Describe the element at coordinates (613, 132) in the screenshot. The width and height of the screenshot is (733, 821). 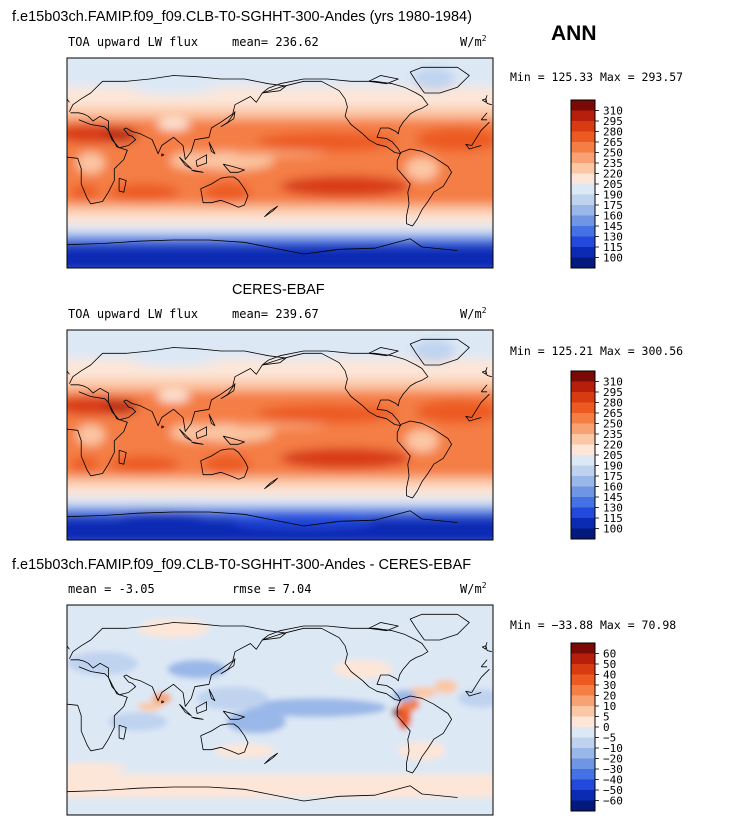
I see `colorbar-label: 280` at that location.